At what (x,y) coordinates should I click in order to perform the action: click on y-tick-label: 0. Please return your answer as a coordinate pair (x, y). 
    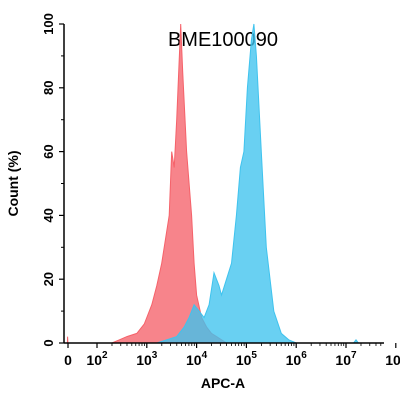
    Looking at the image, I should click on (48, 342).